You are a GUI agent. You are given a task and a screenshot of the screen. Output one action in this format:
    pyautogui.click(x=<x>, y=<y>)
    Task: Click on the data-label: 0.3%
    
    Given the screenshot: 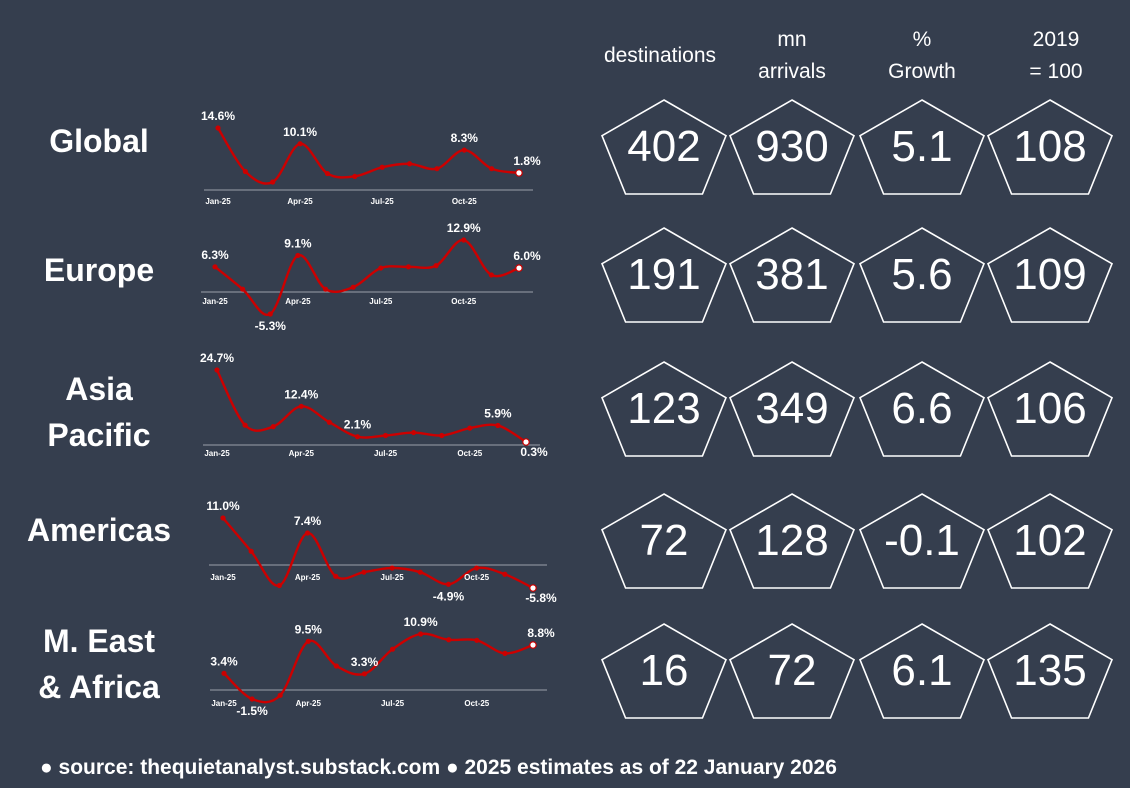 What is the action you would take?
    pyautogui.click(x=534, y=452)
    